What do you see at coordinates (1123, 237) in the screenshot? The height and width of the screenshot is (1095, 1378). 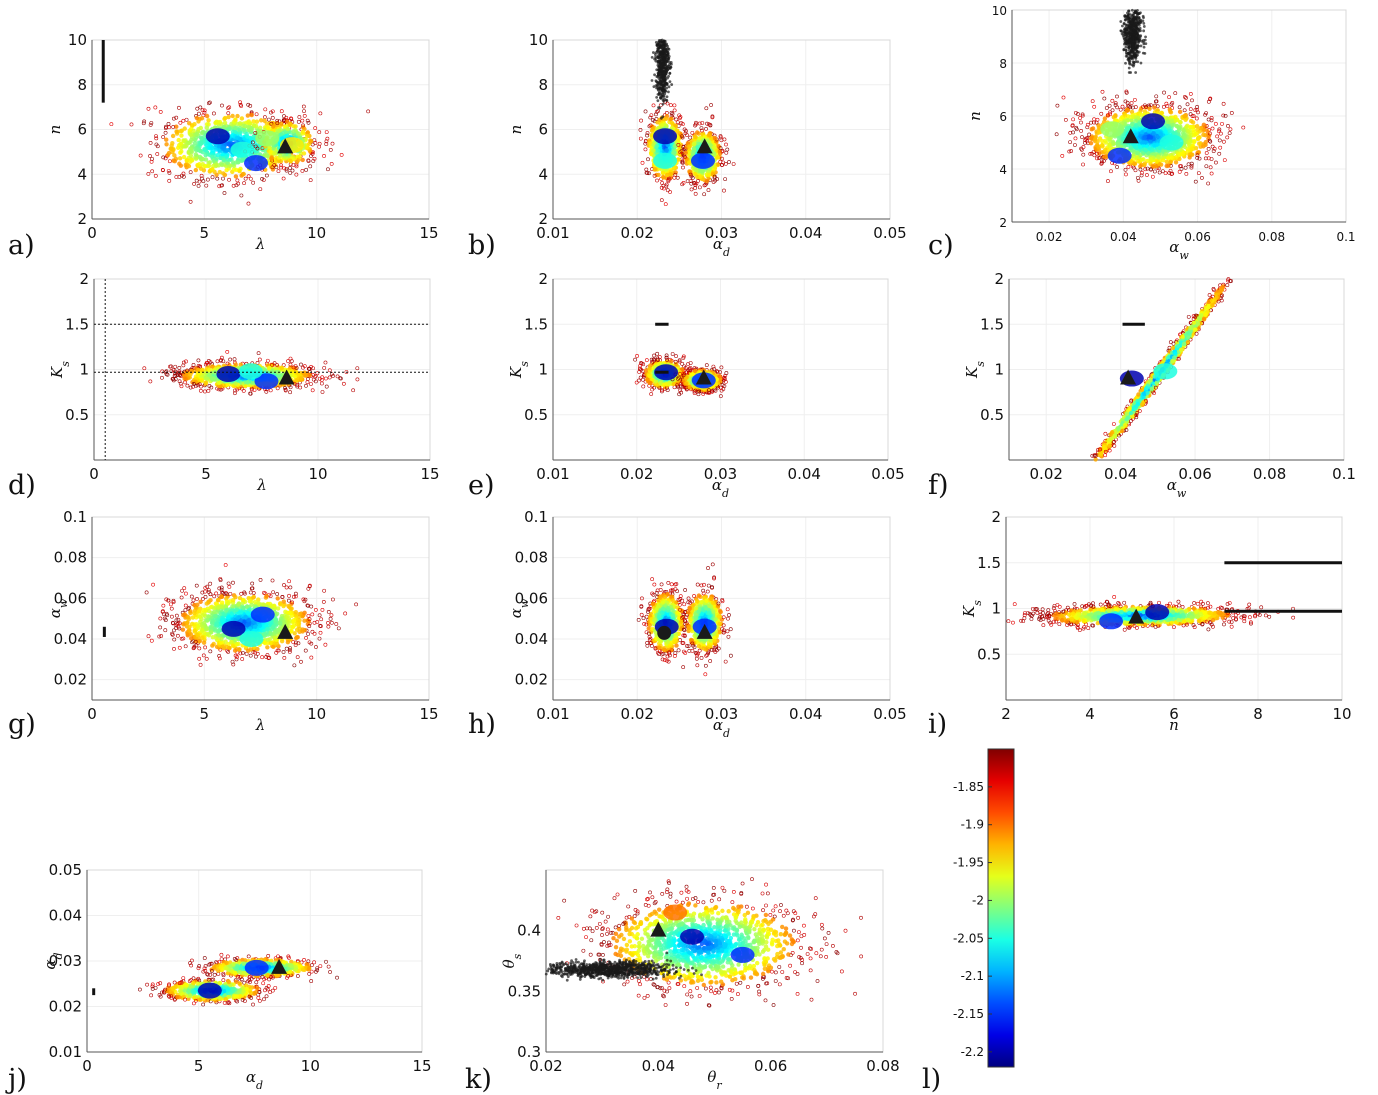 I see `x-tick-label: 0.04` at bounding box center [1123, 237].